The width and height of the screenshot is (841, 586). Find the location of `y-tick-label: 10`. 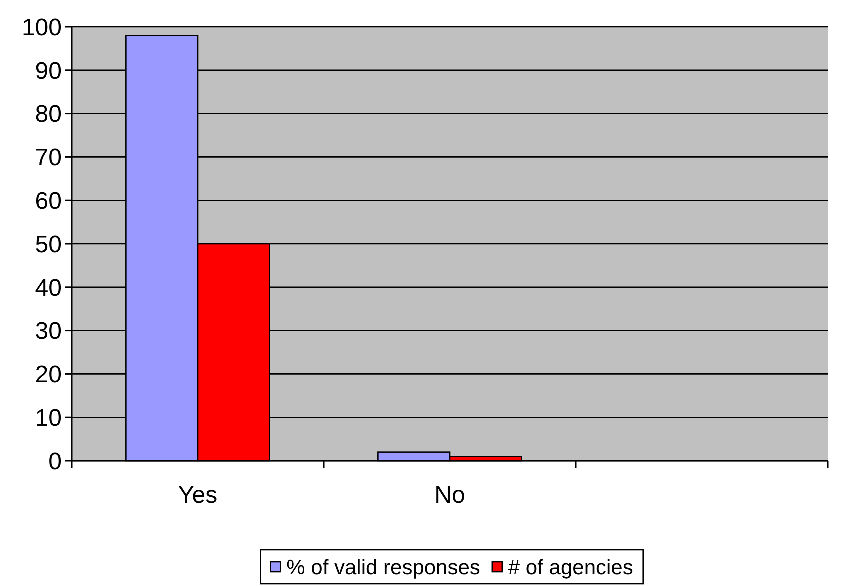

y-tick-label: 10 is located at coordinates (48, 418).